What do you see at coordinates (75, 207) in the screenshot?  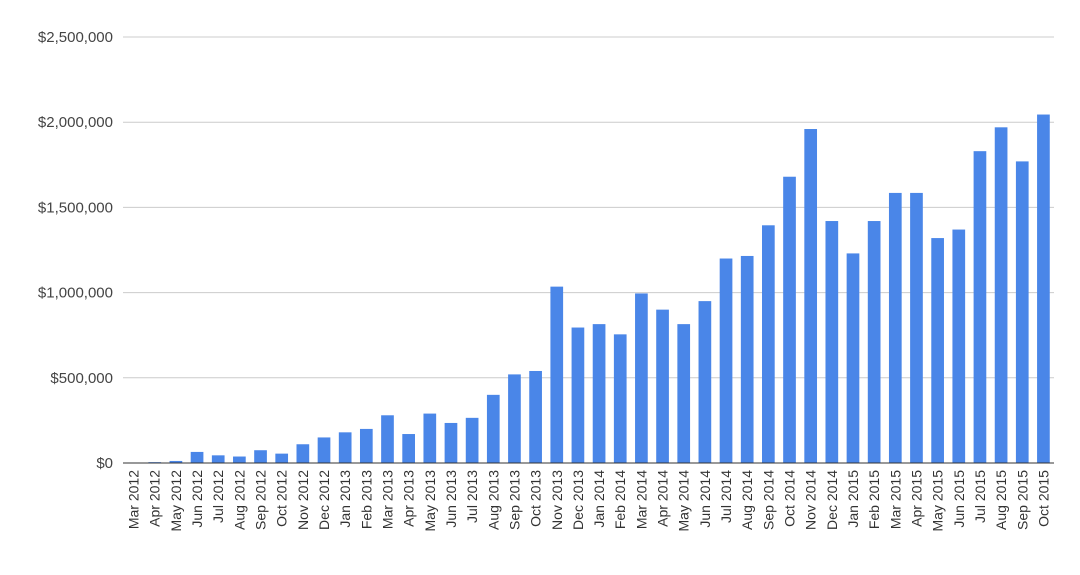 I see `y-tick-label: $1,500,000` at bounding box center [75, 207].